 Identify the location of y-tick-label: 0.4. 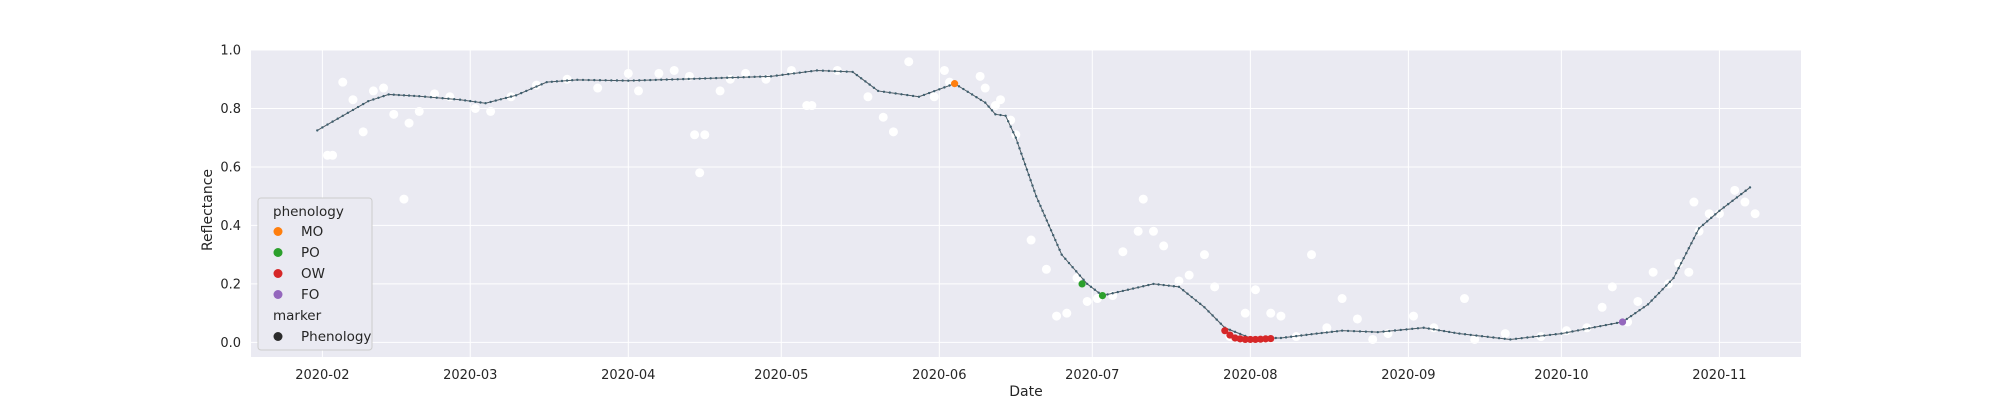
(230, 226).